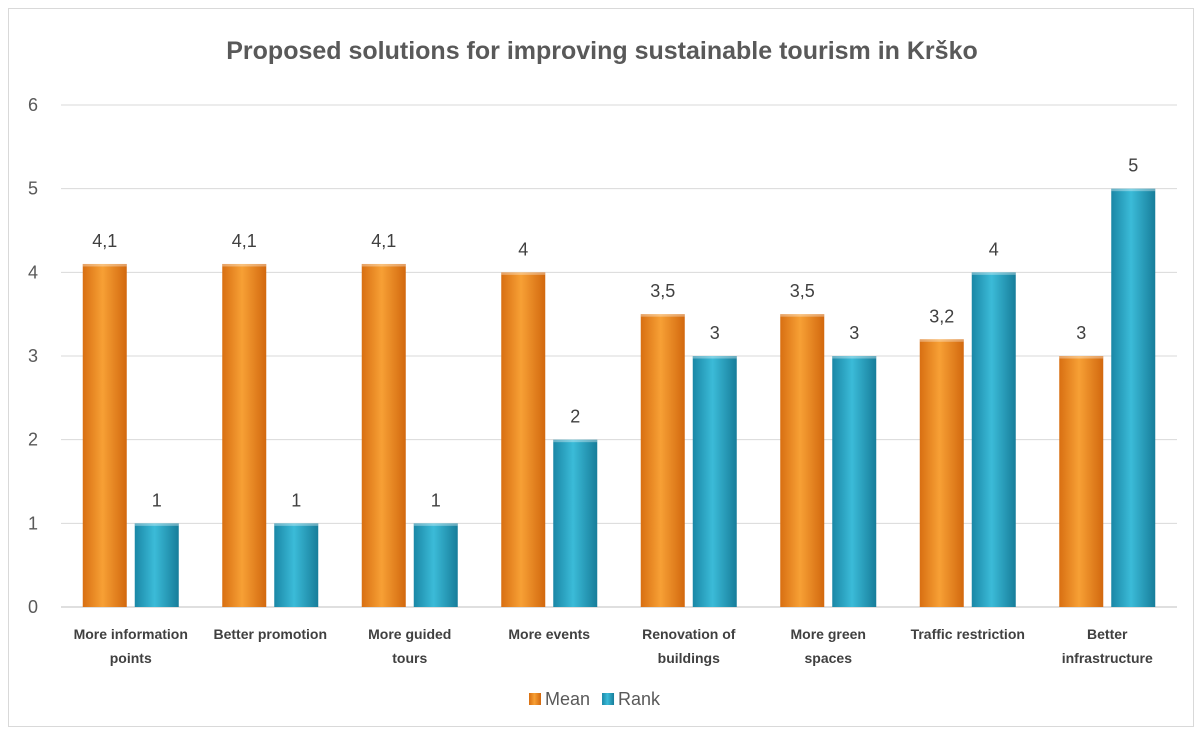  I want to click on x-tick-label: Renovation of, so click(689, 634).